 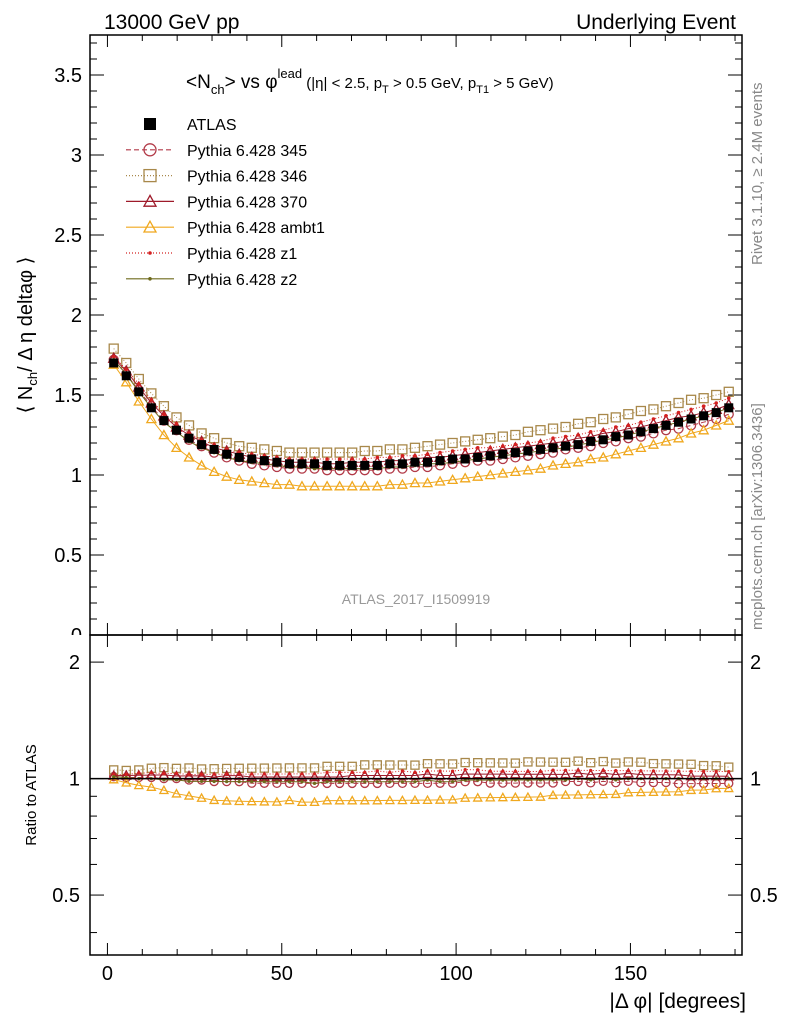 What do you see at coordinates (216, 202) in the screenshot?
I see `legend-entry-p370: Pythia 6.428 370` at bounding box center [216, 202].